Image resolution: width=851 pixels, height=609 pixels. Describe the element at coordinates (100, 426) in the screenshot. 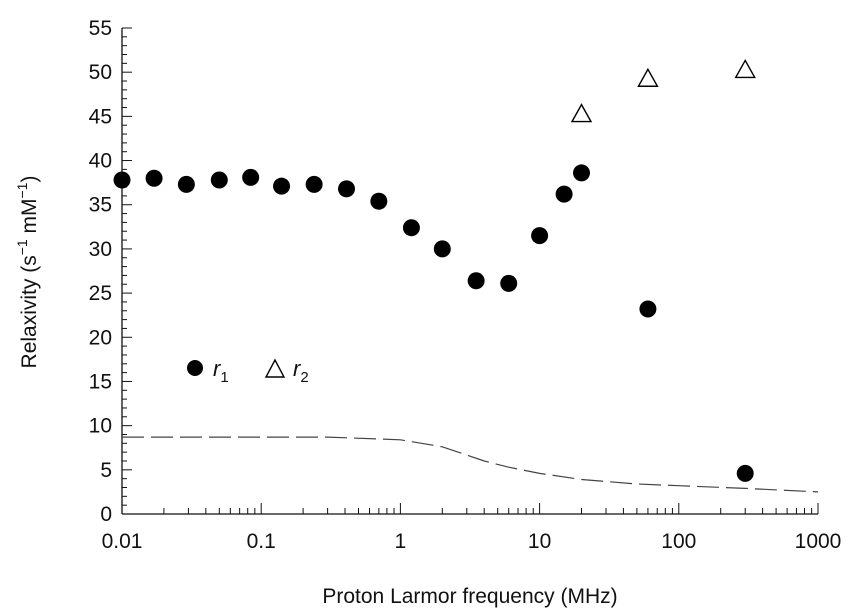

I see `y-tick-label: 10` at that location.